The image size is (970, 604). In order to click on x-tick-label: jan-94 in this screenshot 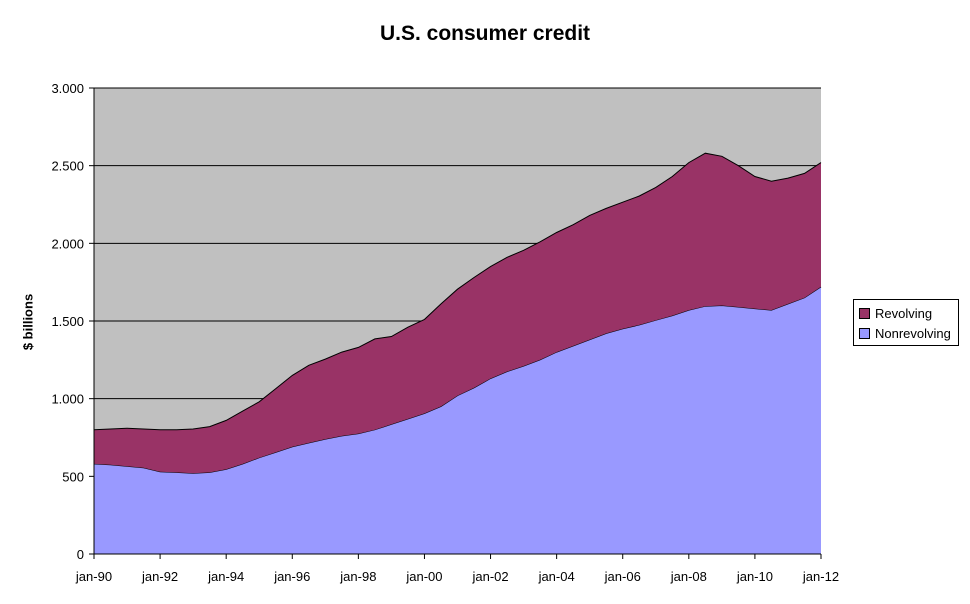, I will do `click(225, 576)`.